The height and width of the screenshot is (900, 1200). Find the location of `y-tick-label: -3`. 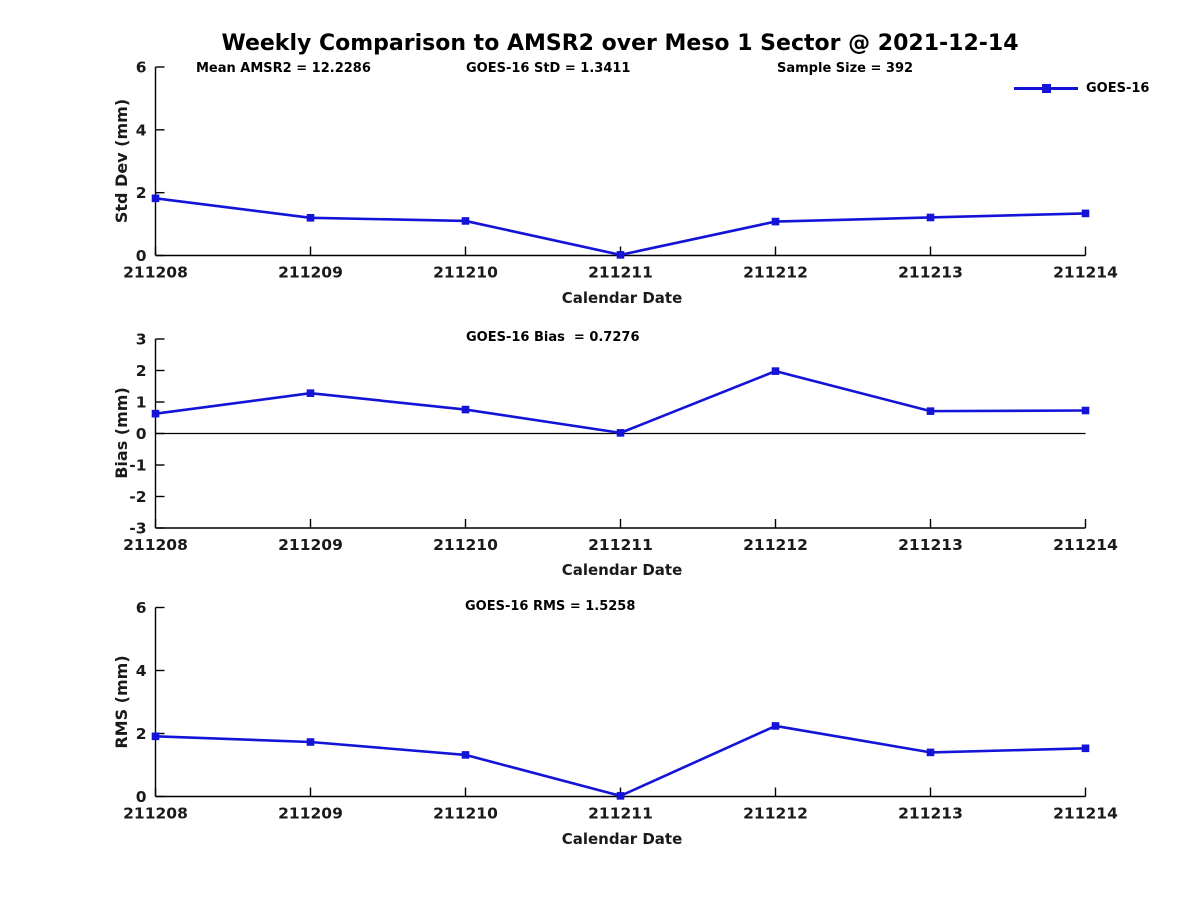

y-tick-label: -3 is located at coordinates (137, 529).